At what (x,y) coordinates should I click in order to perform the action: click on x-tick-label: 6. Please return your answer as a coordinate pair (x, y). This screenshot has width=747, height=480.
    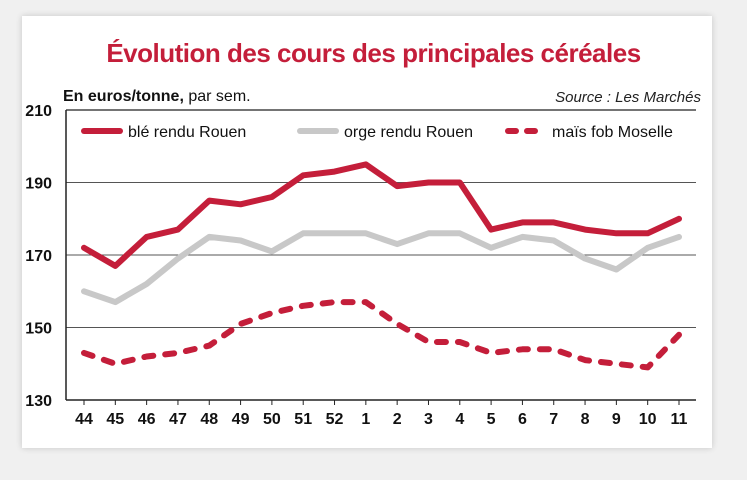
    Looking at the image, I should click on (522, 419).